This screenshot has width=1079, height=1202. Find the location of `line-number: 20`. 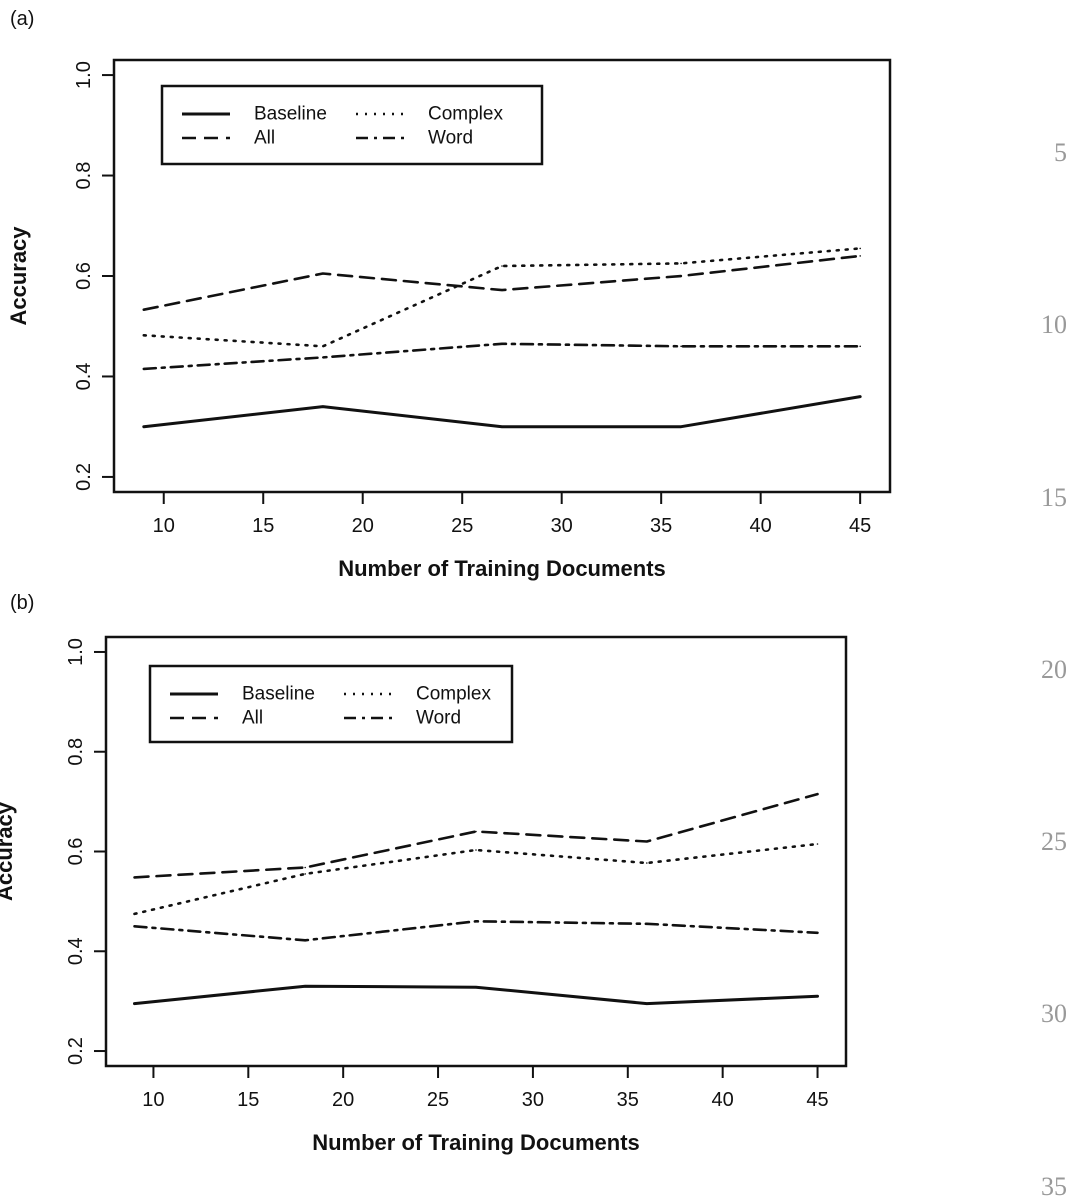

line-number: 20 is located at coordinates (1054, 669).